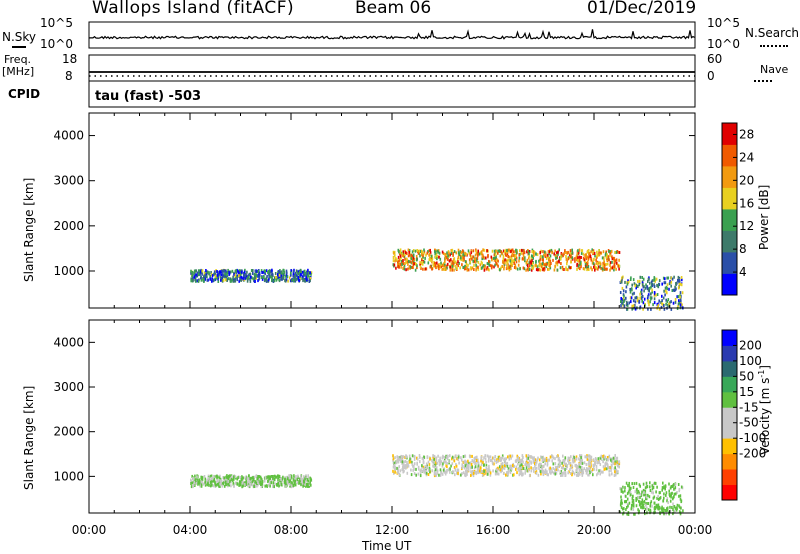 This screenshot has width=800, height=554. I want to click on y-tick-label: 2000, so click(68, 432).